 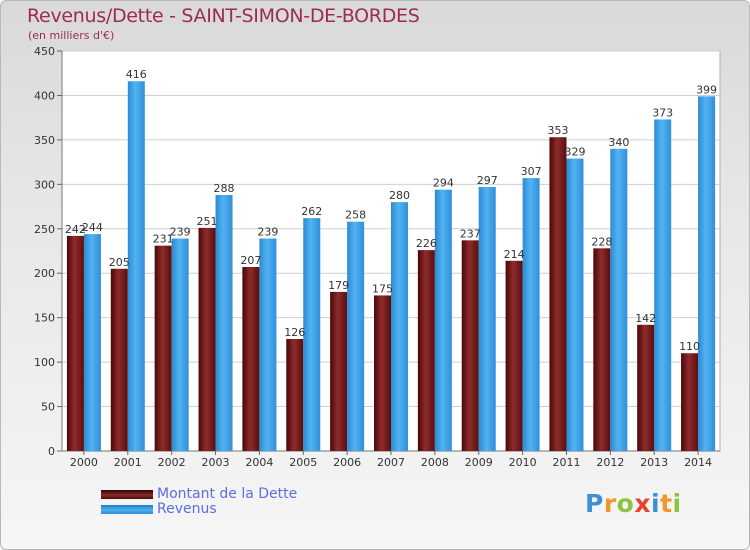 I want to click on y-tick-label: 100, so click(x=44, y=362).